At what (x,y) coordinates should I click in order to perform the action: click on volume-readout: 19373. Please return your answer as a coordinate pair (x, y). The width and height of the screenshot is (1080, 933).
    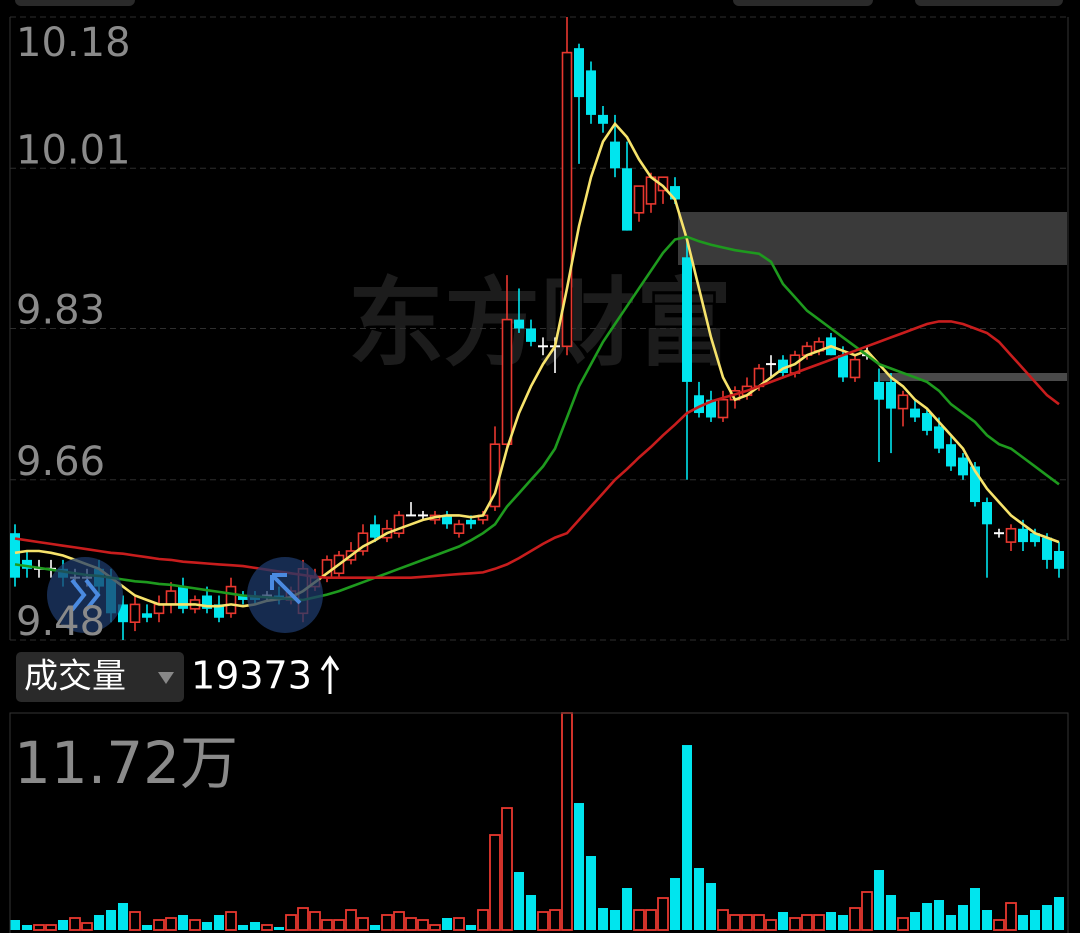
    Looking at the image, I should click on (251, 676).